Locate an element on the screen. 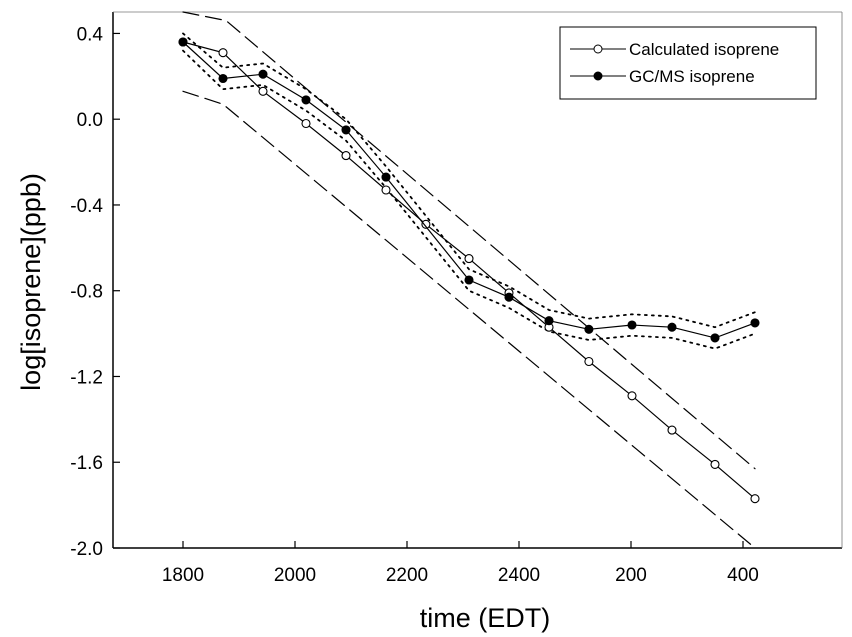  y-tick-label: 0.4 is located at coordinates (90, 34).